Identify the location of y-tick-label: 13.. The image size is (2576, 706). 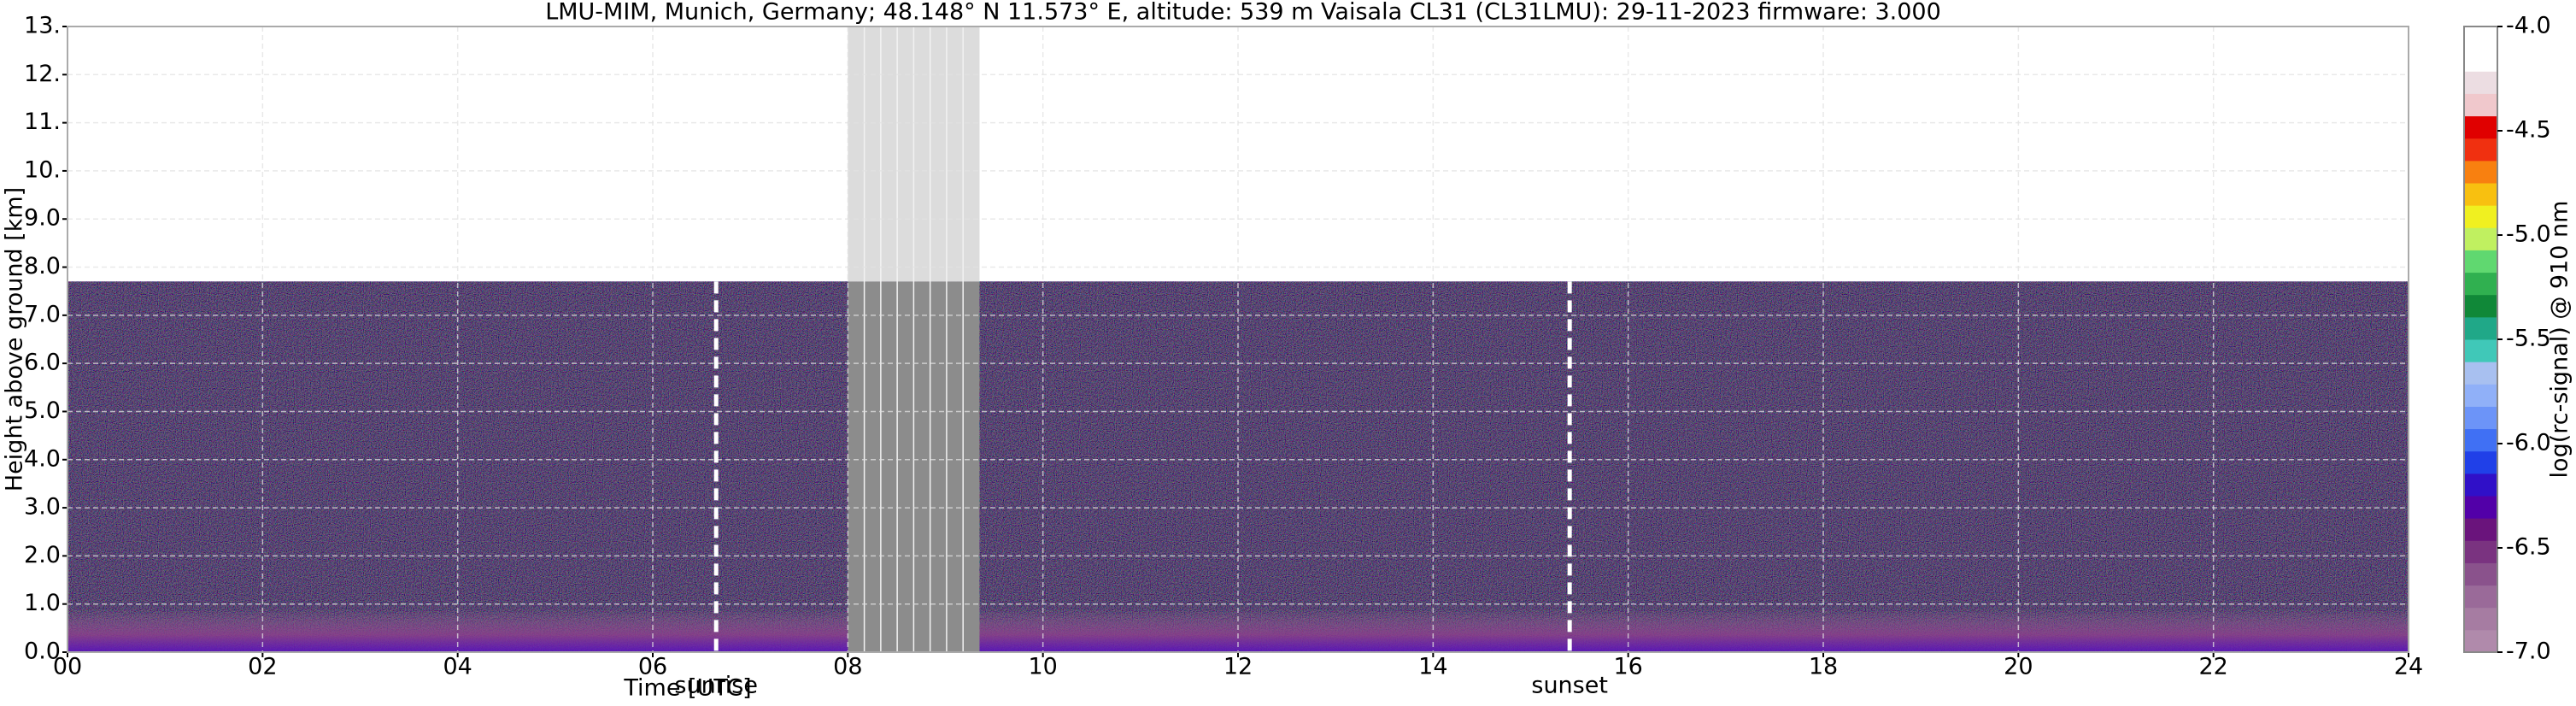
(42, 26).